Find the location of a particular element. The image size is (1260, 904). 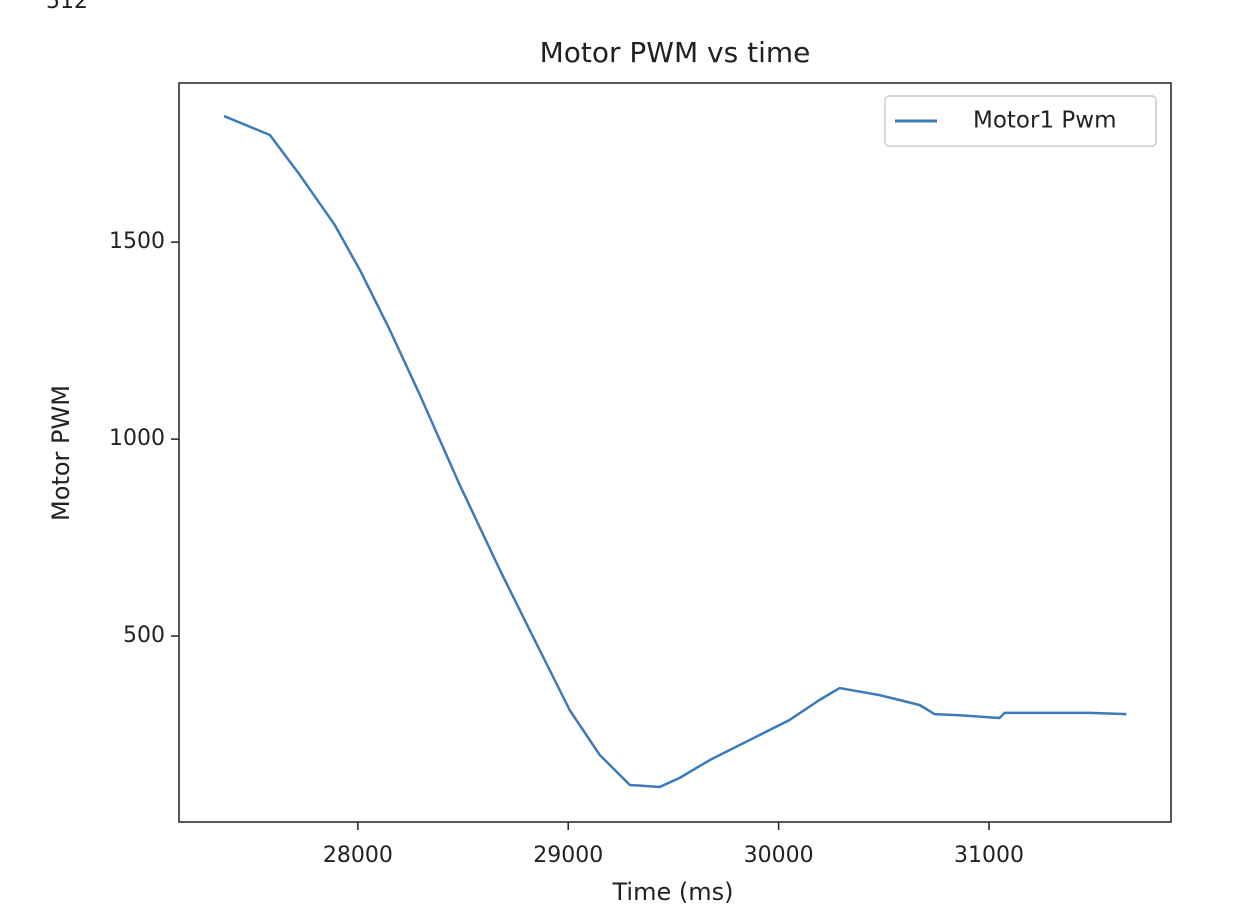

y-tick-label: 1000 is located at coordinates (137, 438).